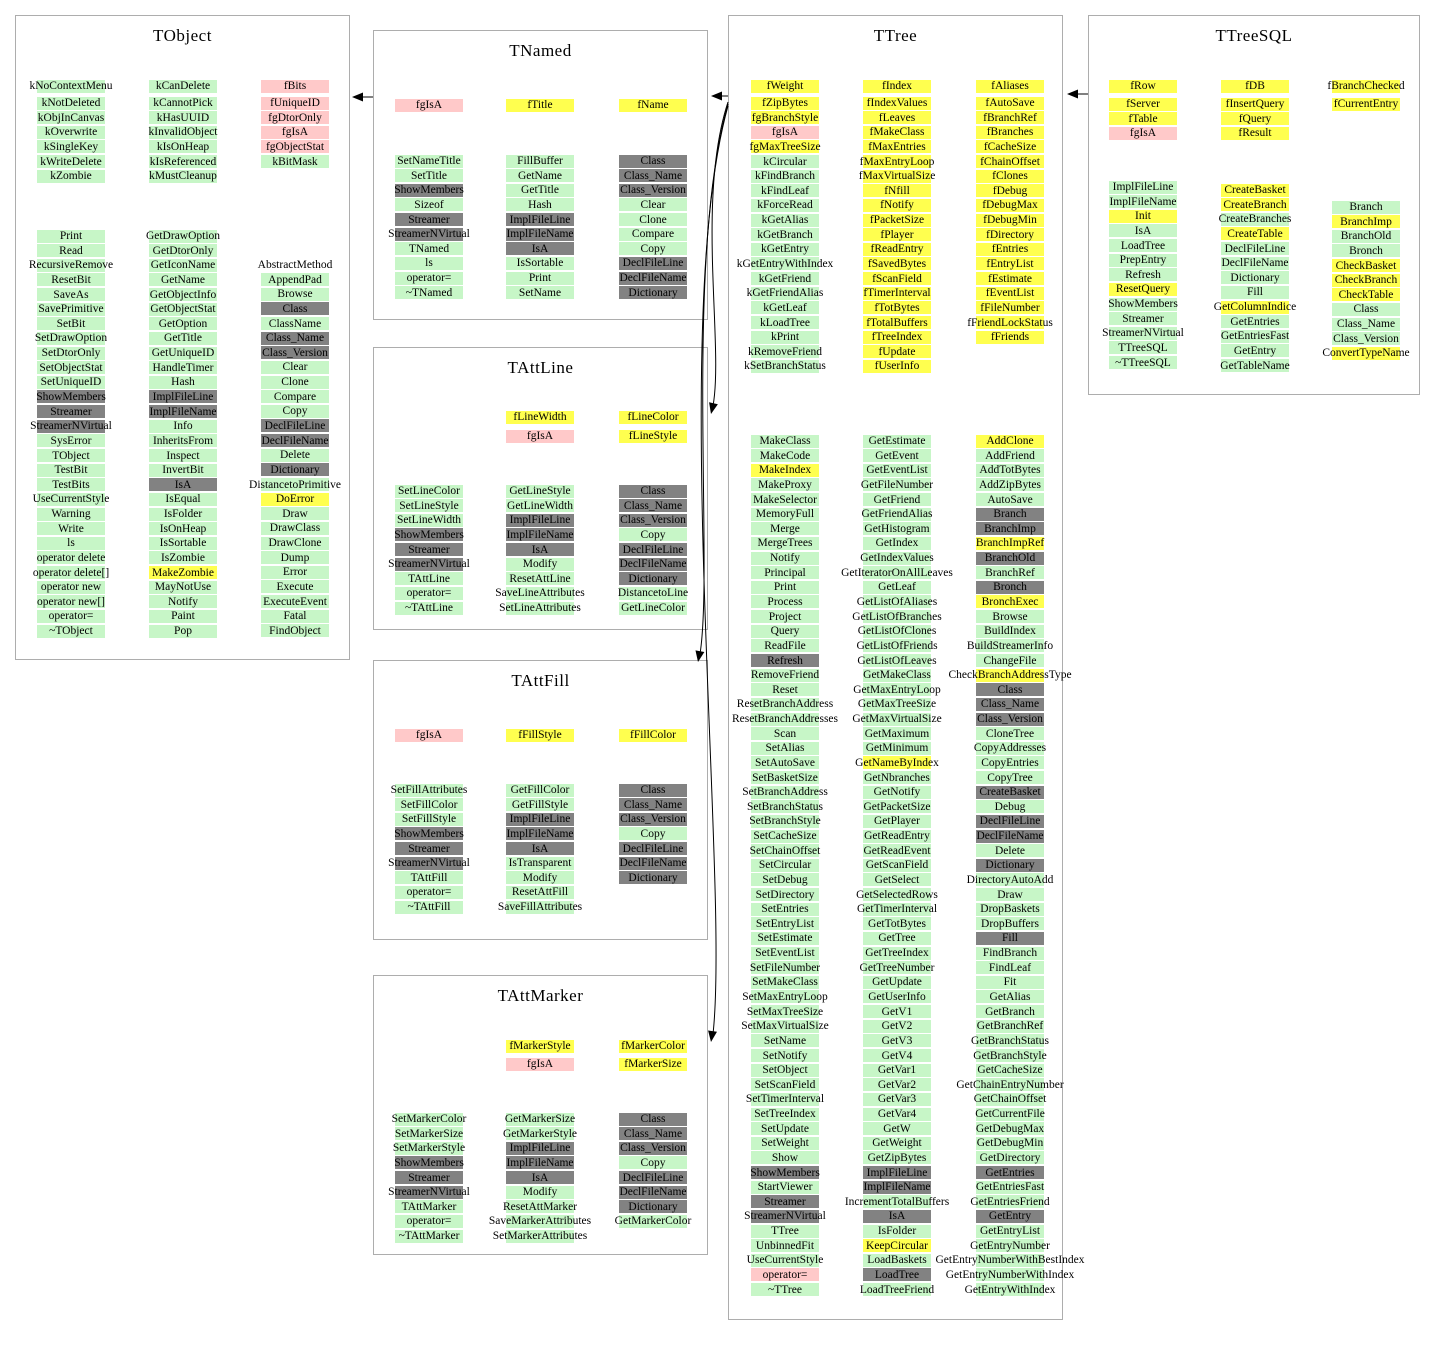 This screenshot has height=1347, width=1437. Describe the element at coordinates (785, 558) in the screenshot. I see `method-item: Notify` at that location.